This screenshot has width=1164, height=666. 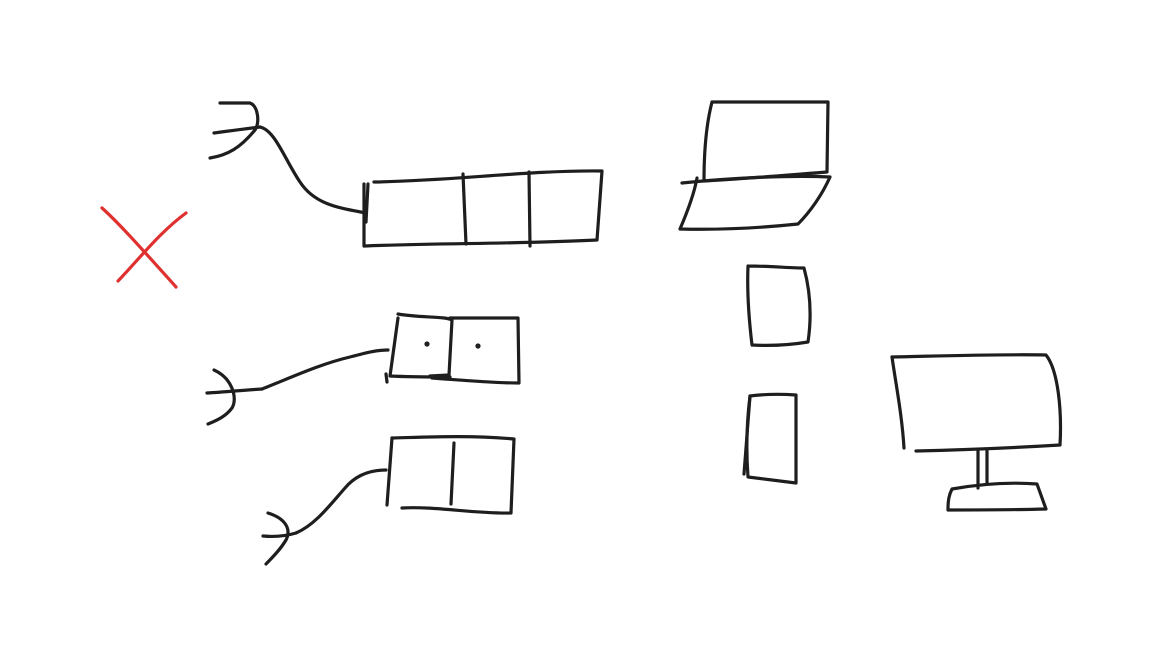 What do you see at coordinates (478, 346) in the screenshot?
I see `socket-dot-right` at bounding box center [478, 346].